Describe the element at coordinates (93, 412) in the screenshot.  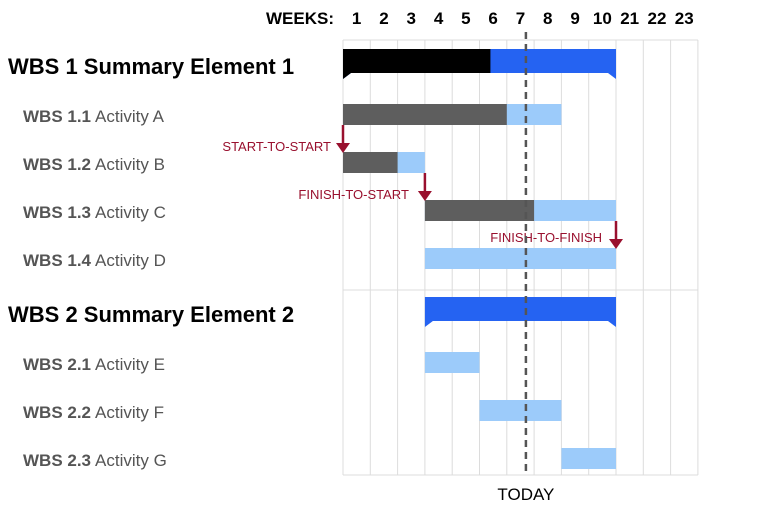
I see `activity-label: WBS 2.2 Activity F` at that location.